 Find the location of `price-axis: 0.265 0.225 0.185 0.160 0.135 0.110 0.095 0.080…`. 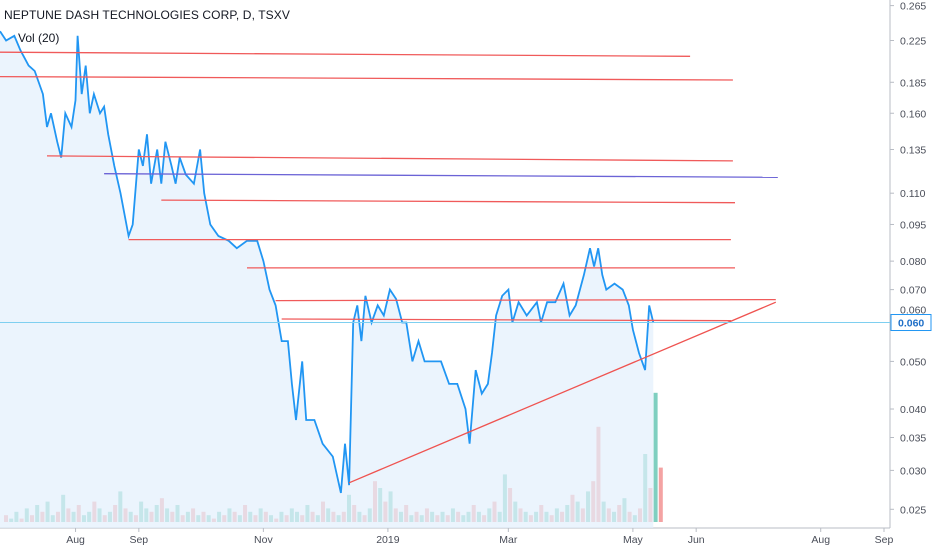

price-axis: 0.265 0.225 0.185 0.160 0.135 0.110 0.095 0.080… is located at coordinates (908, 259).